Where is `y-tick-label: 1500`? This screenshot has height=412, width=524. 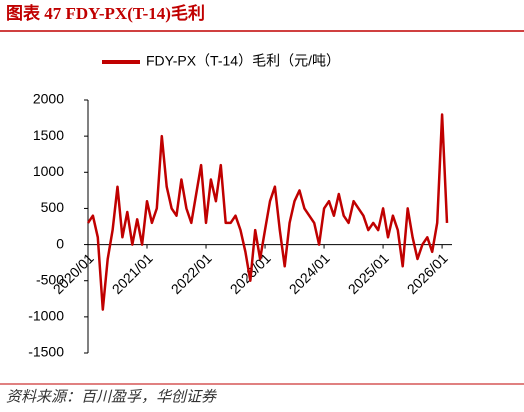
y-tick-label: 1500 is located at coordinates (48, 135).